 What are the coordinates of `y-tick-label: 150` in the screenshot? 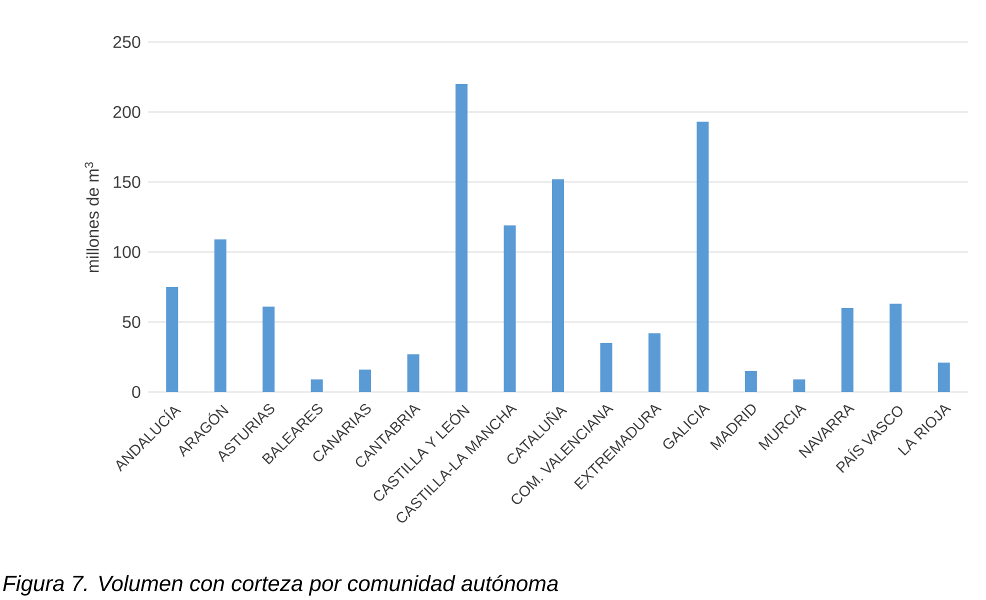 It's located at (127, 182).